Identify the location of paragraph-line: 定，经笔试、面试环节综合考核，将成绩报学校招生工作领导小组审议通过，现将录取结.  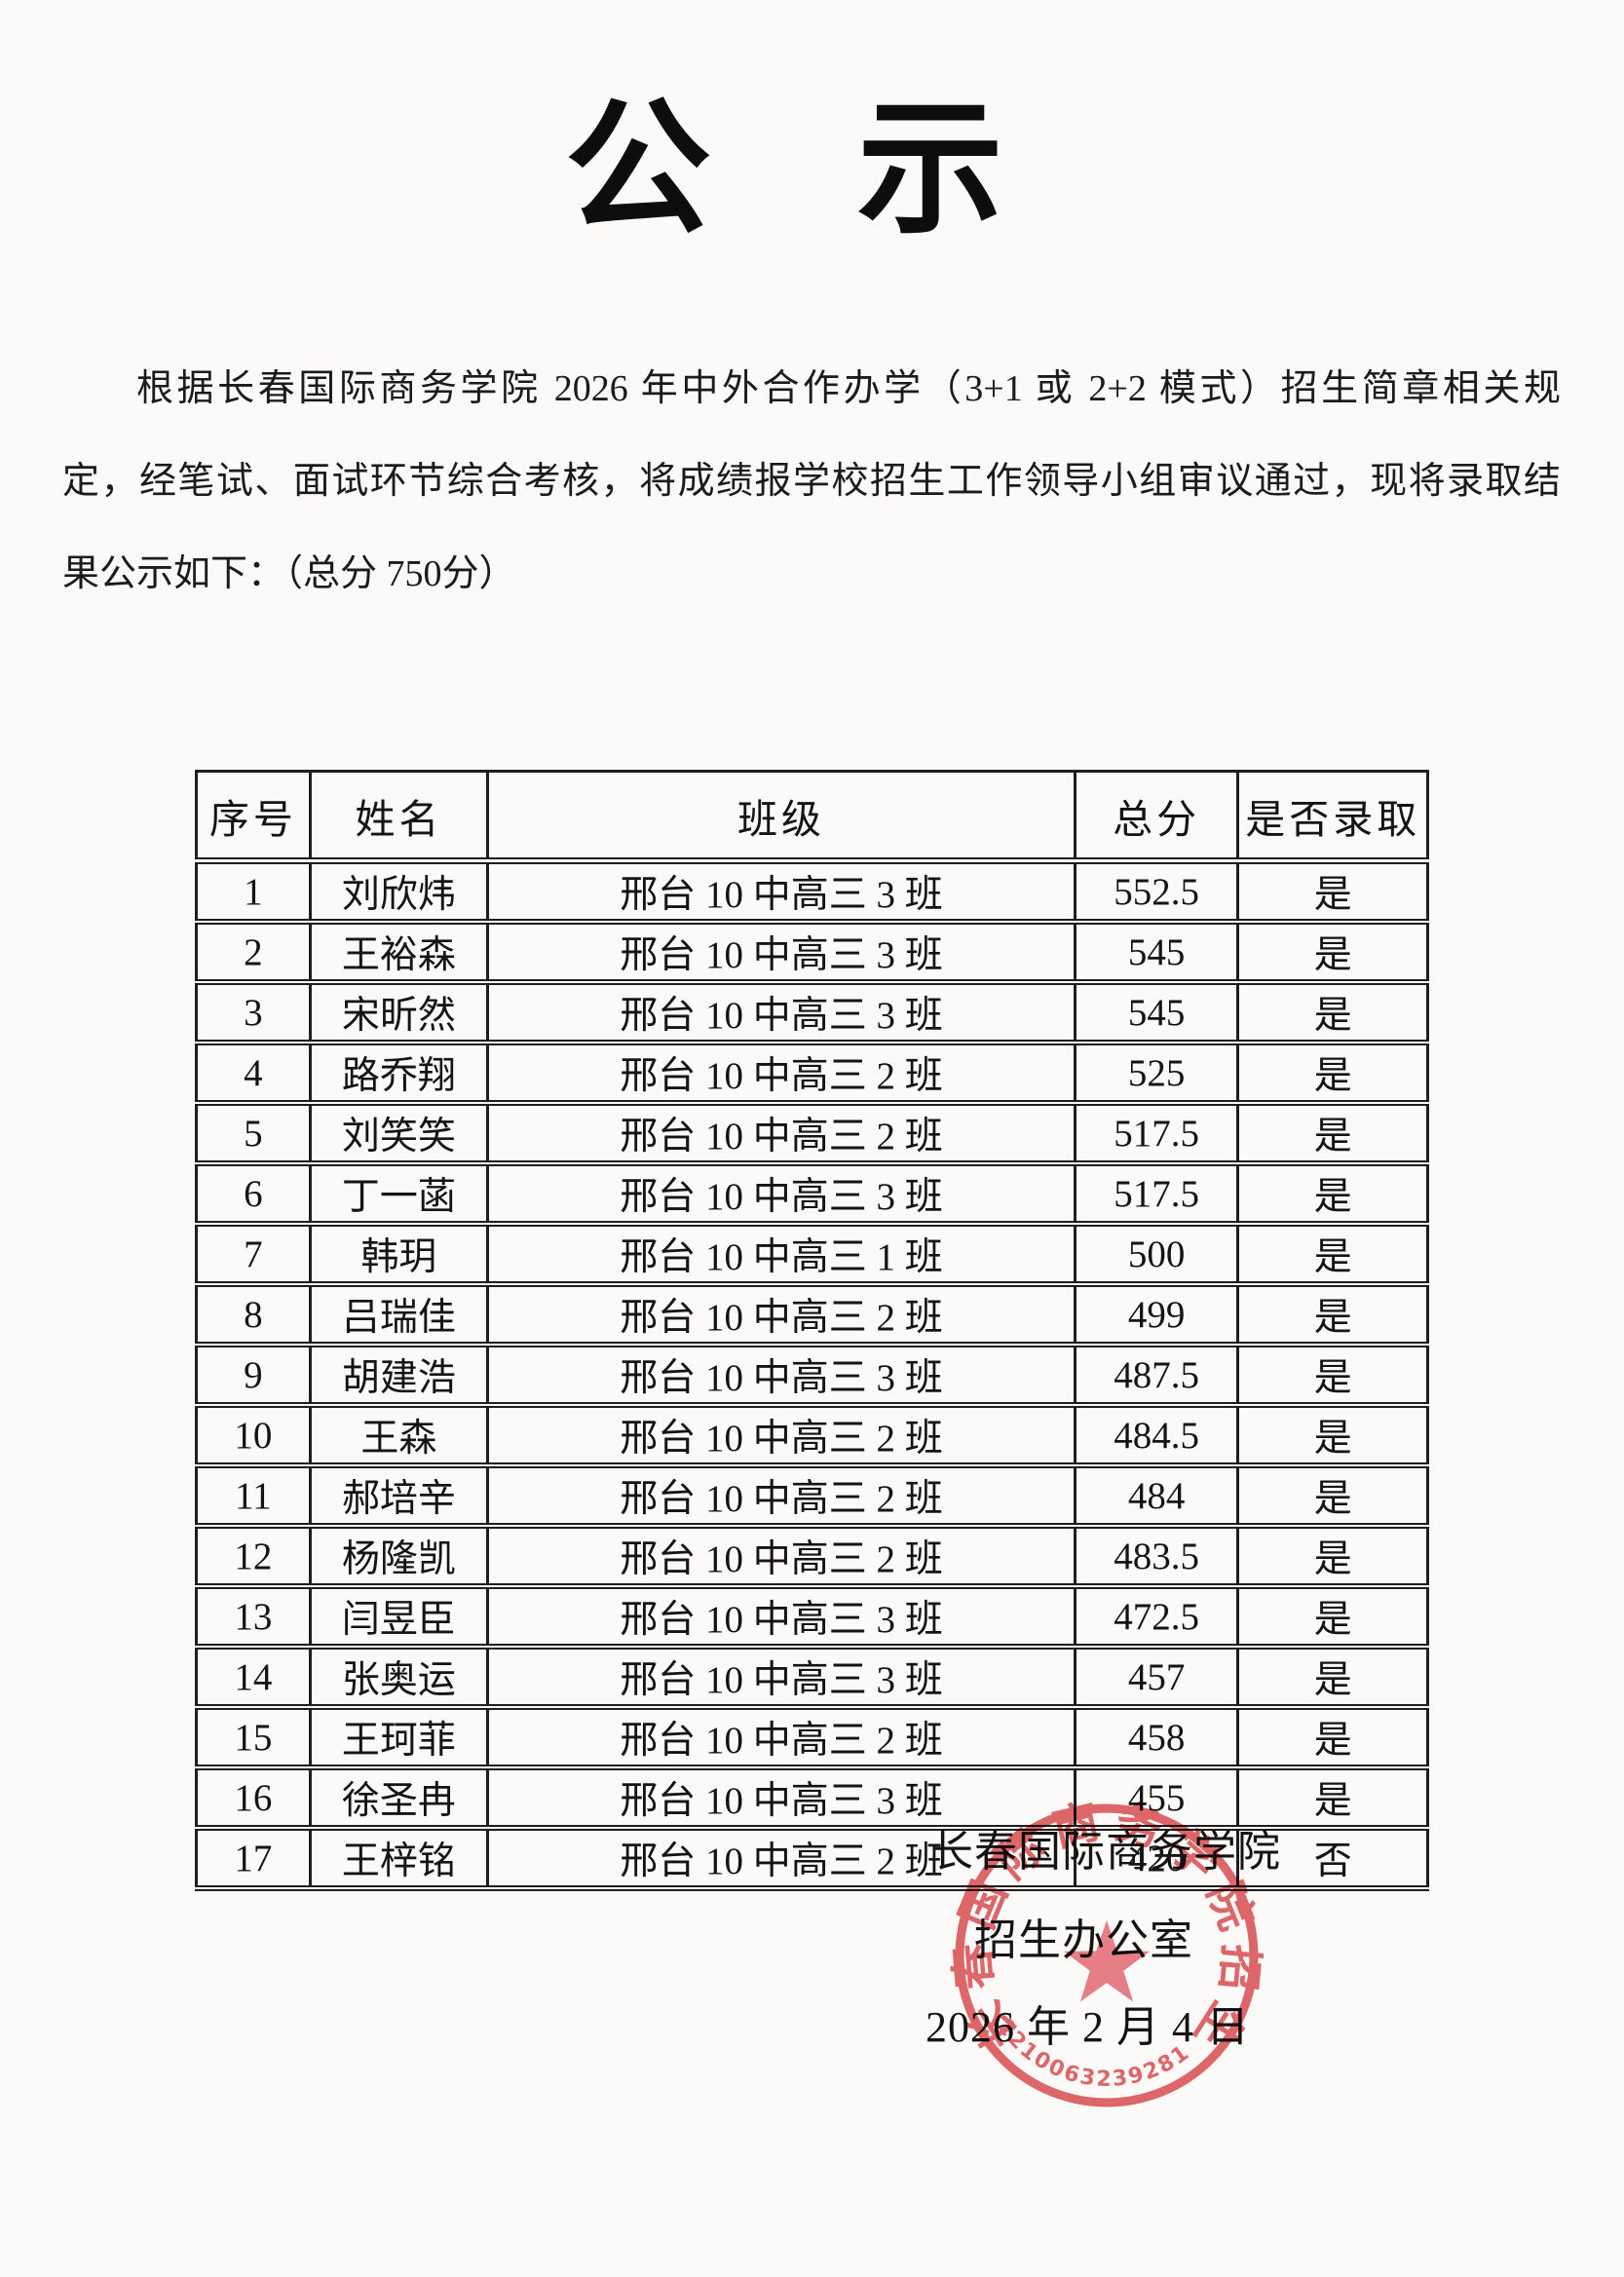
(811, 481).